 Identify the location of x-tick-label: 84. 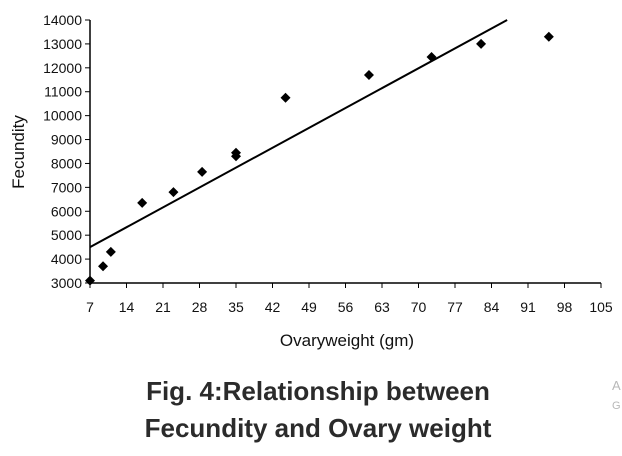
(492, 307).